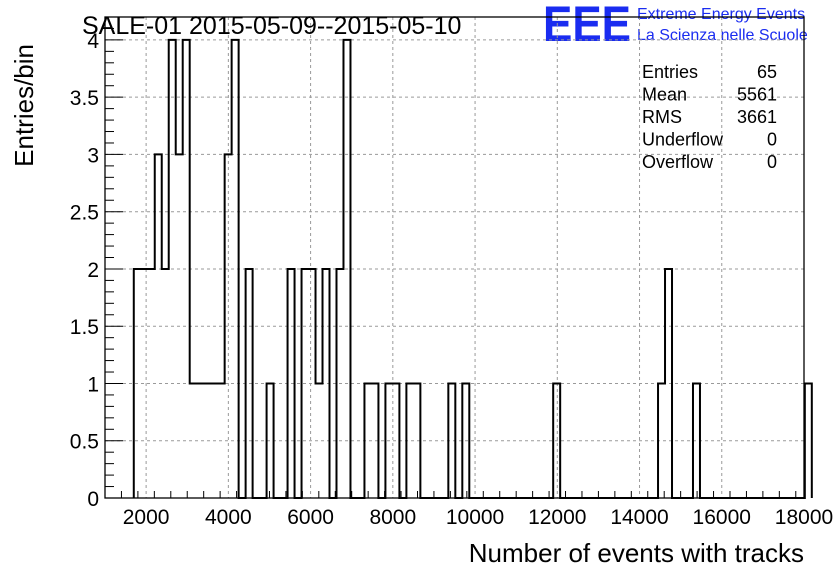  I want to click on x-tick-label-2: 6000, so click(310, 517).